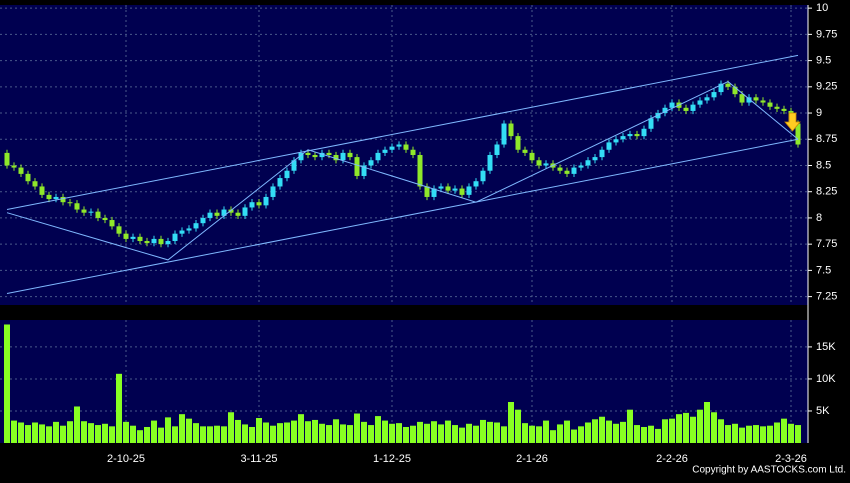  Describe the element at coordinates (826, 244) in the screenshot. I see `y-tick-label: 7.75` at that location.